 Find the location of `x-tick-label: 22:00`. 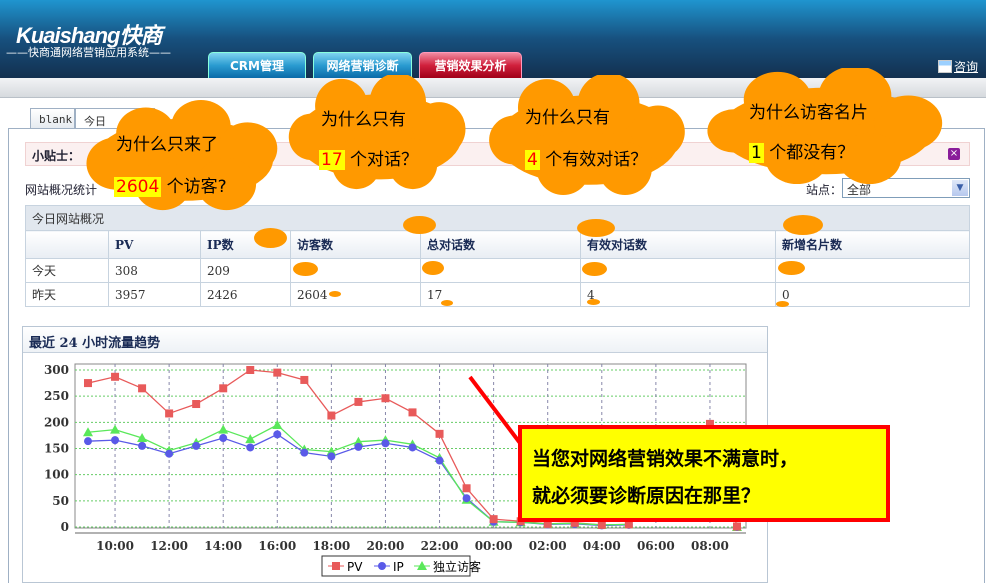

x-tick-label: 22:00 is located at coordinates (440, 546).